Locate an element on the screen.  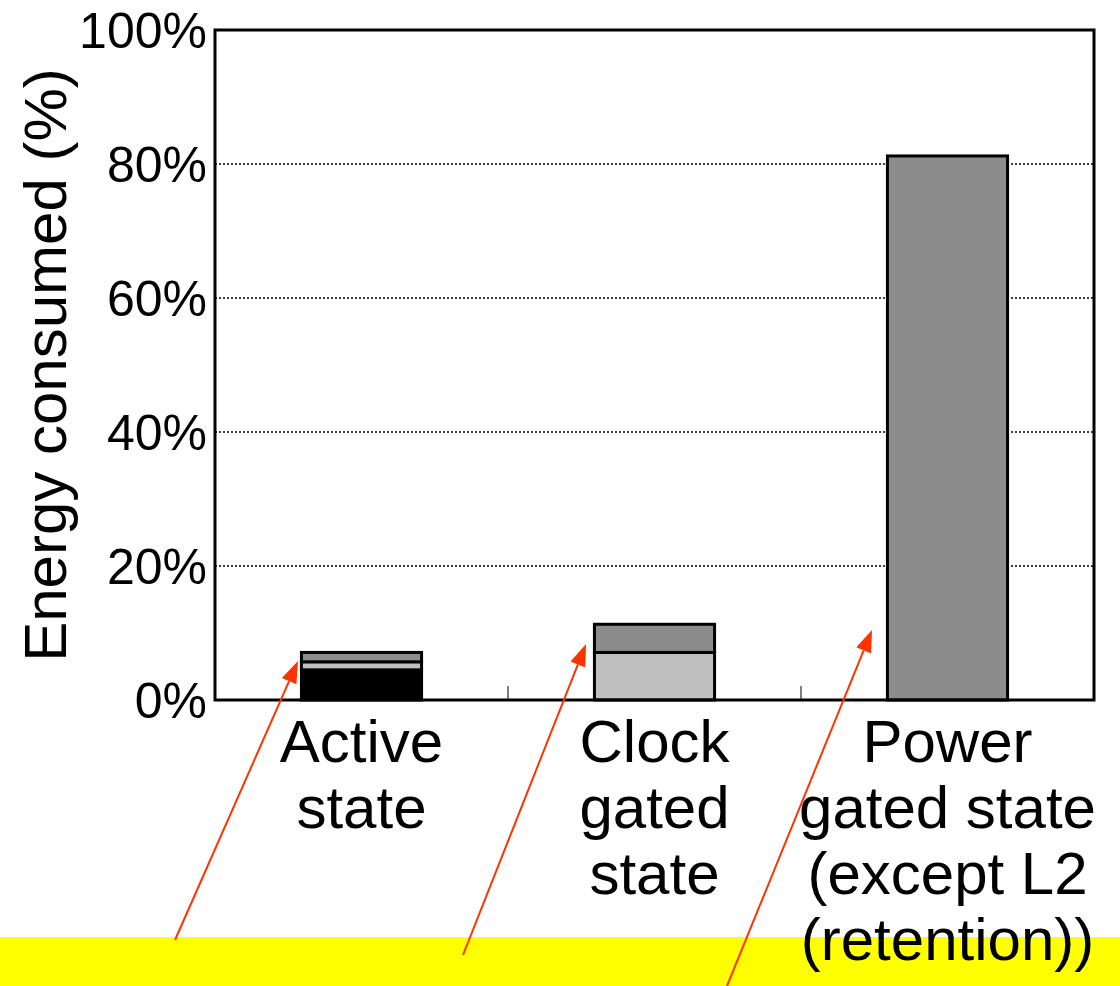
x-tick-label: Active state is located at coordinates (361, 774).